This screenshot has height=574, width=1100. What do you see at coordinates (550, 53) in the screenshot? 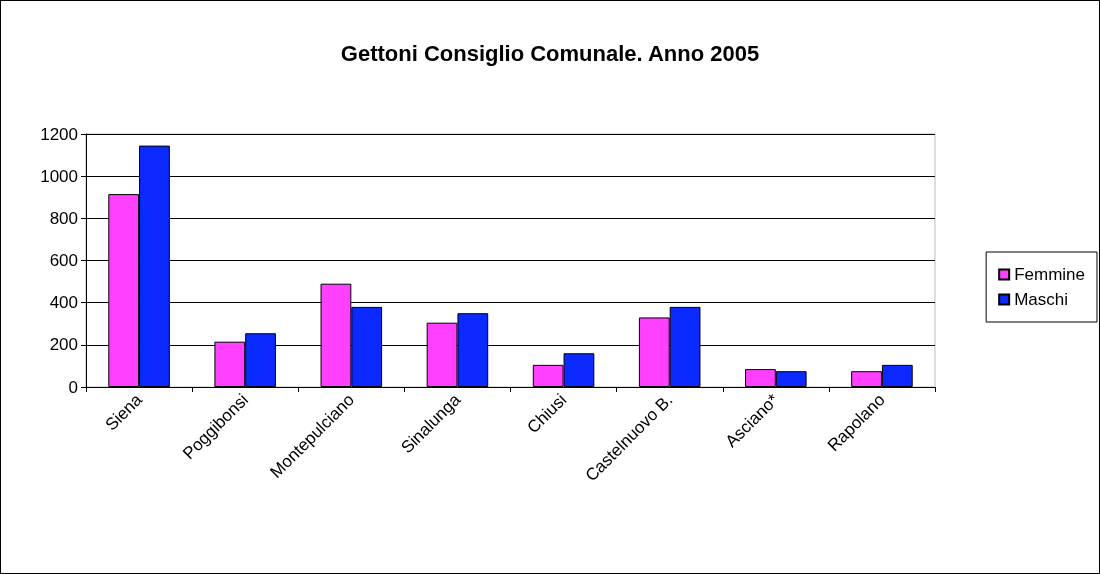
I see `chart-title: Gettoni Consiglio Comunale. Anno 2005` at bounding box center [550, 53].